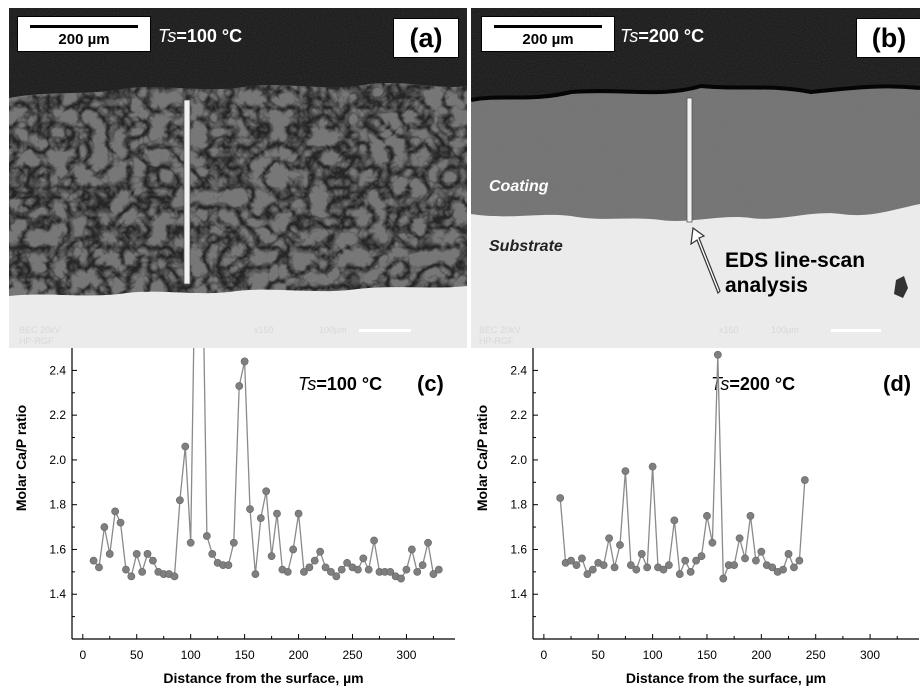 This screenshot has height=693, width=920. I want to click on temperature-symbol: Ts, so click(307, 384).